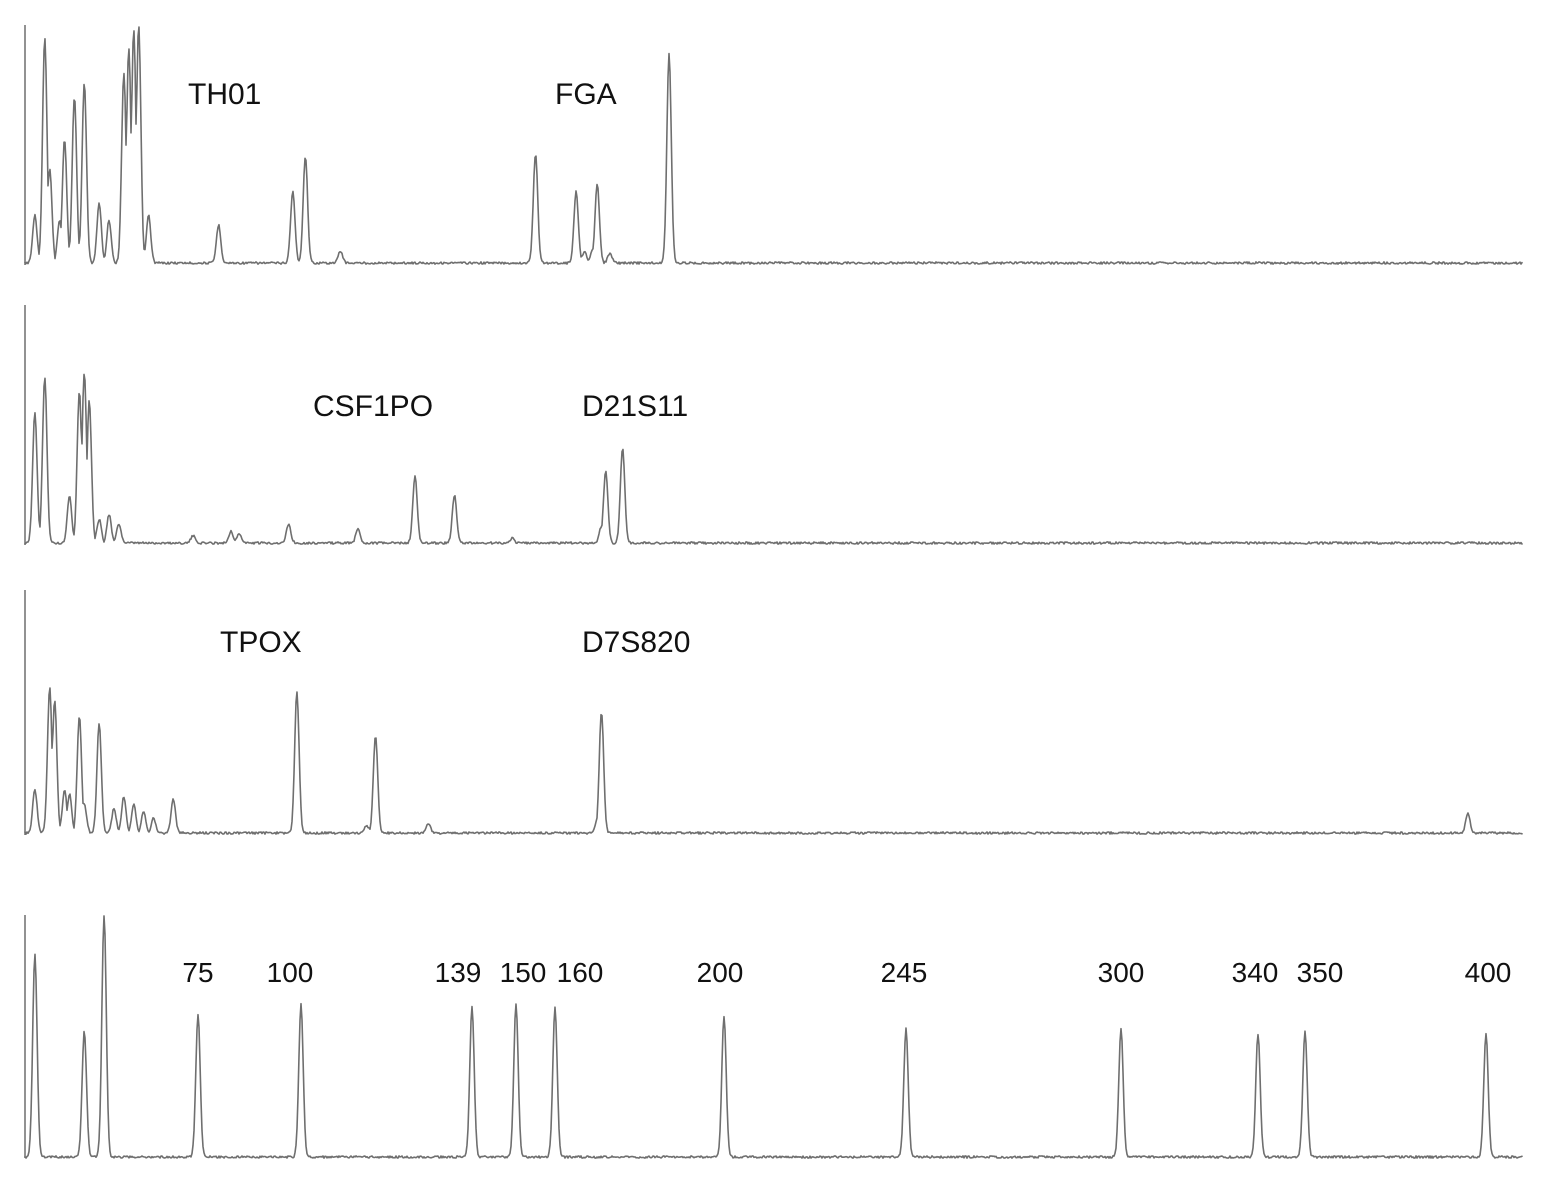  What do you see at coordinates (720, 972) in the screenshot?
I see `size-label-200: 200` at bounding box center [720, 972].